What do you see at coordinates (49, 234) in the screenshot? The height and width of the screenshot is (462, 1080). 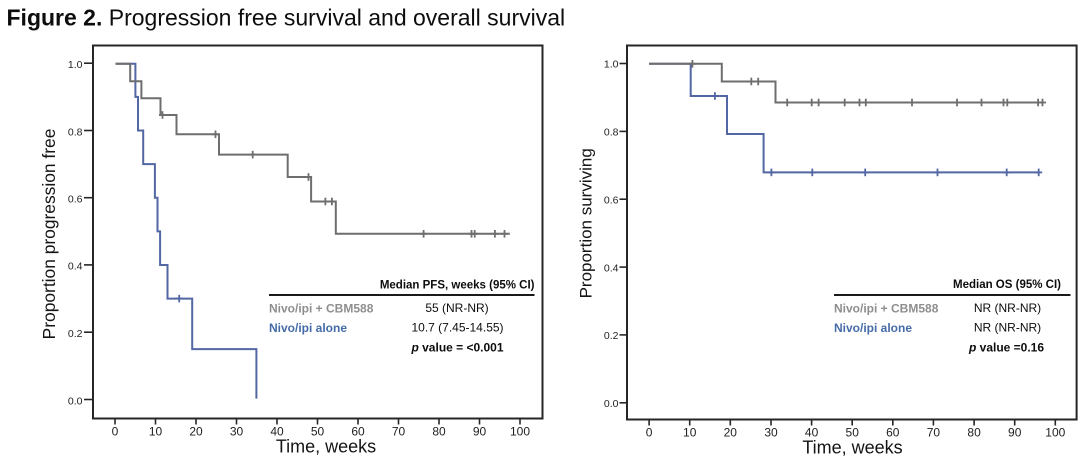 I see `svg-text: Proportion progression free` at bounding box center [49, 234].